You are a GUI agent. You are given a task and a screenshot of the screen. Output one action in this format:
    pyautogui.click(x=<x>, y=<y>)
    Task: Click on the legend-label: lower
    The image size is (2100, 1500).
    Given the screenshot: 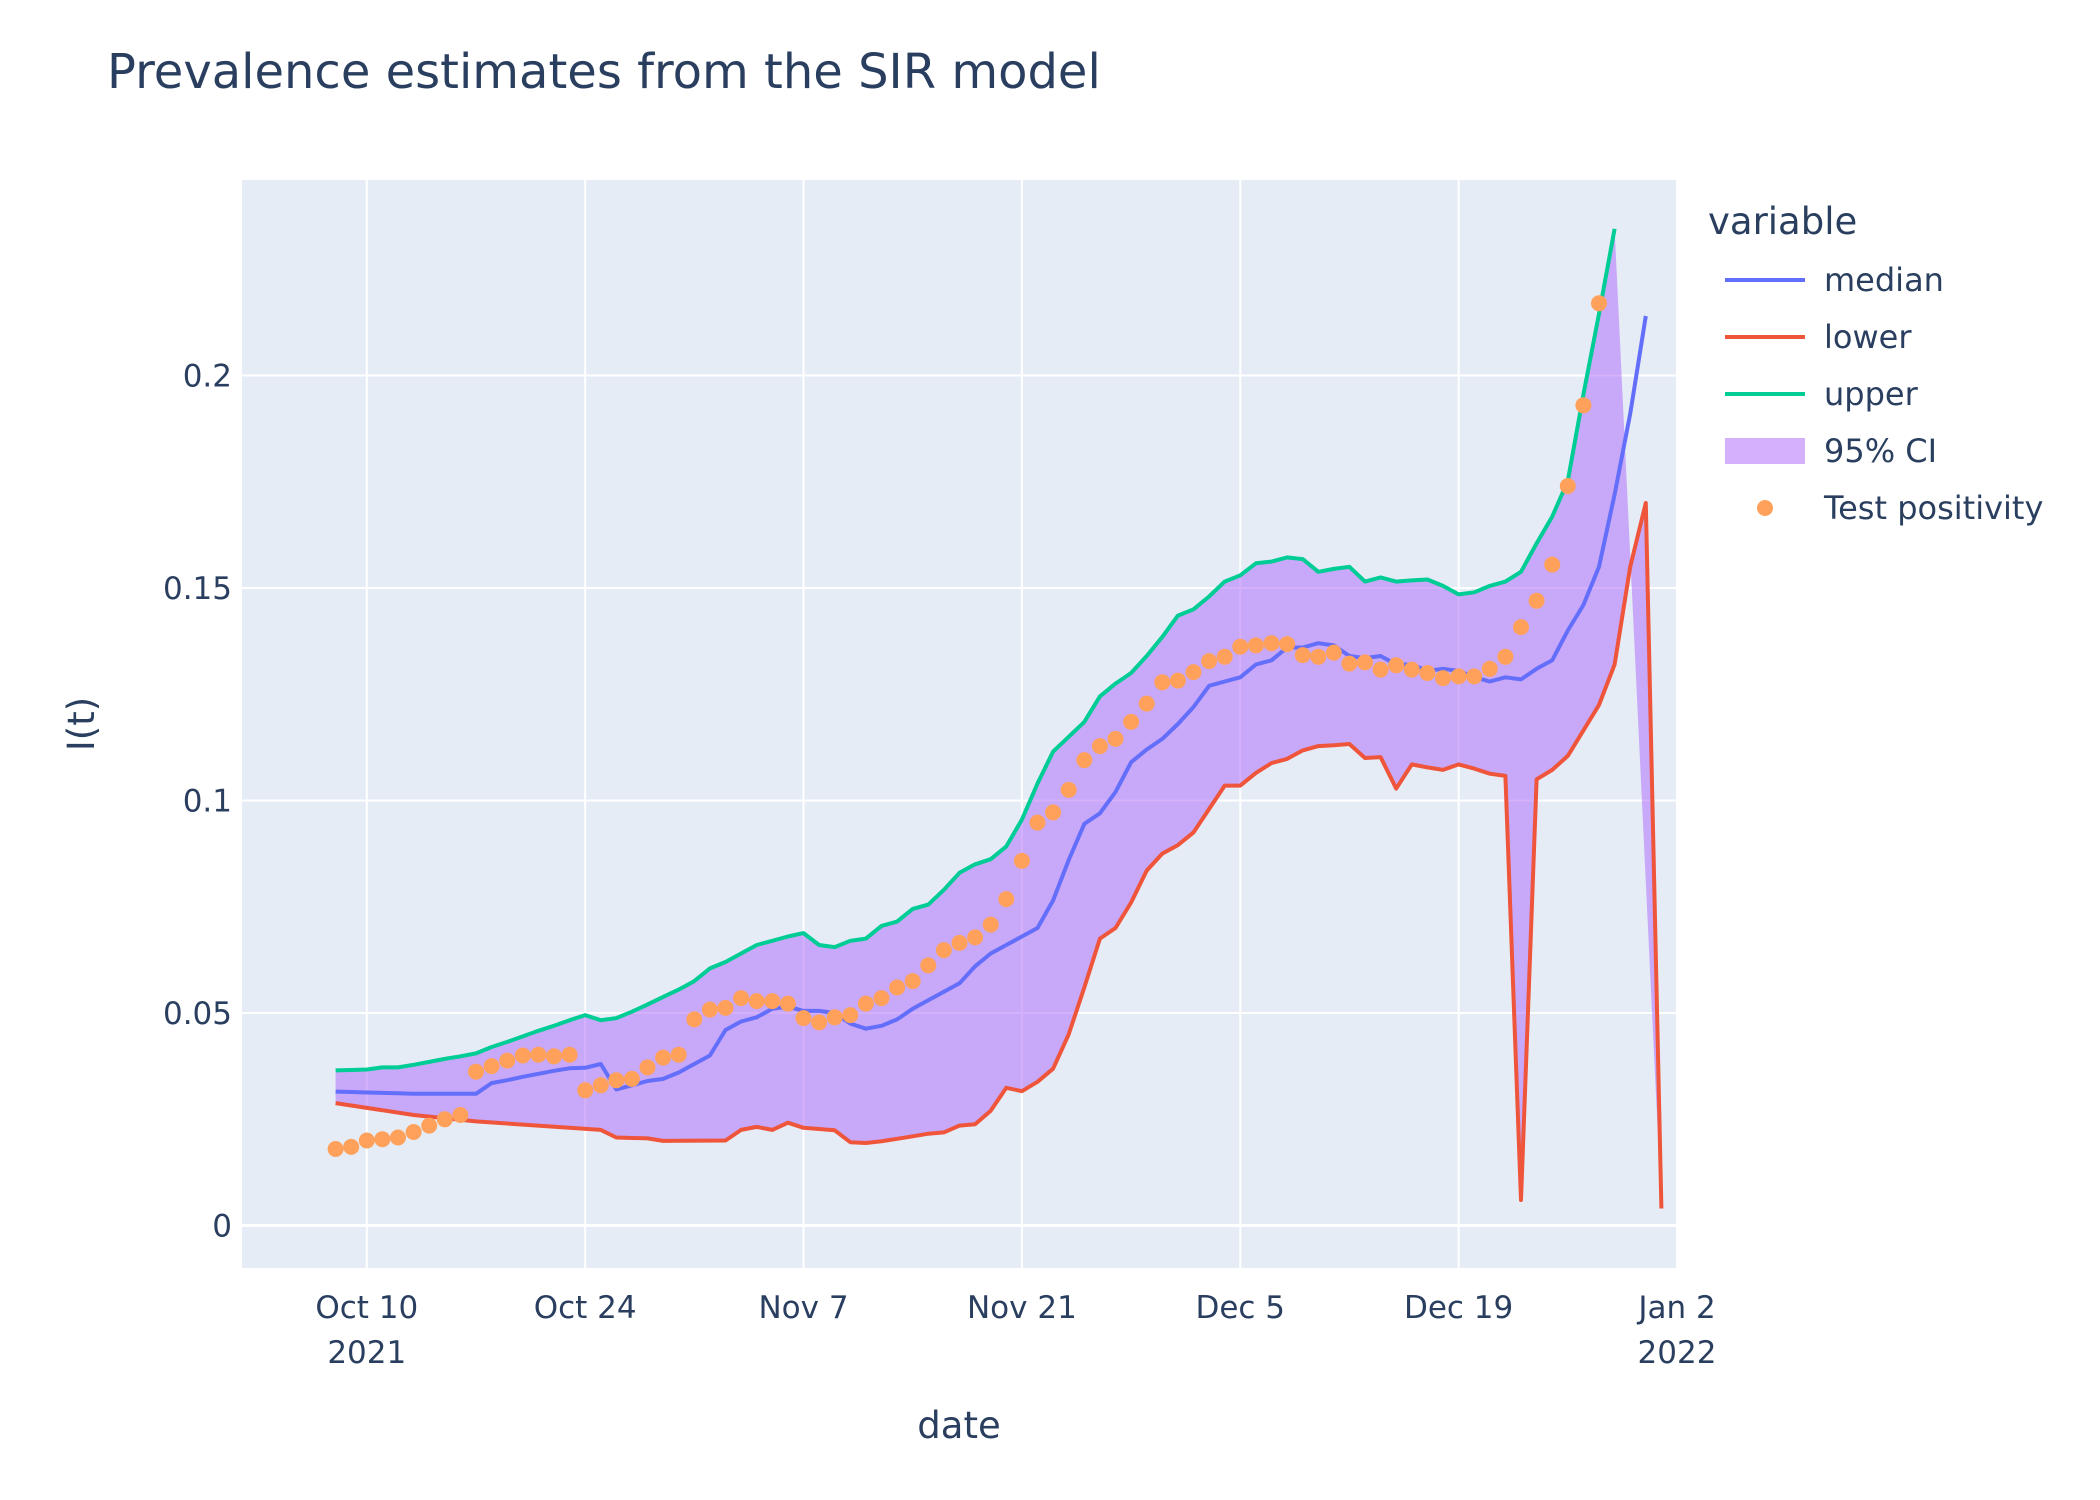 What is the action you would take?
    pyautogui.click(x=1868, y=337)
    